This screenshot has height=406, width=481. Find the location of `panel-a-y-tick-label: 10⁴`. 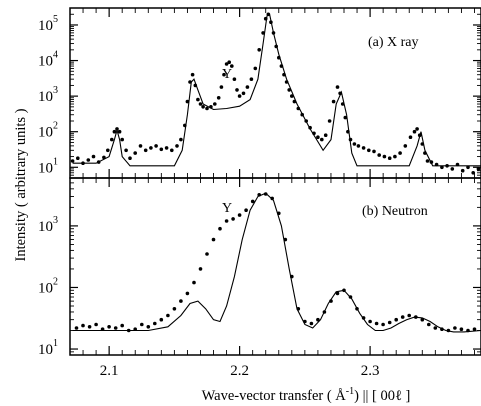

panel-a-y-tick-label: 10⁴ is located at coordinates (48, 60).